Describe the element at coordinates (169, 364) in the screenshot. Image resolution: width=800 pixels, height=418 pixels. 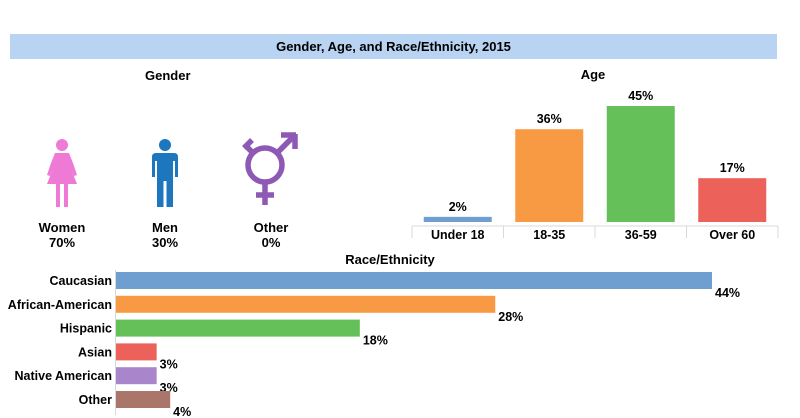
I see `race-value-label: 3%` at that location.